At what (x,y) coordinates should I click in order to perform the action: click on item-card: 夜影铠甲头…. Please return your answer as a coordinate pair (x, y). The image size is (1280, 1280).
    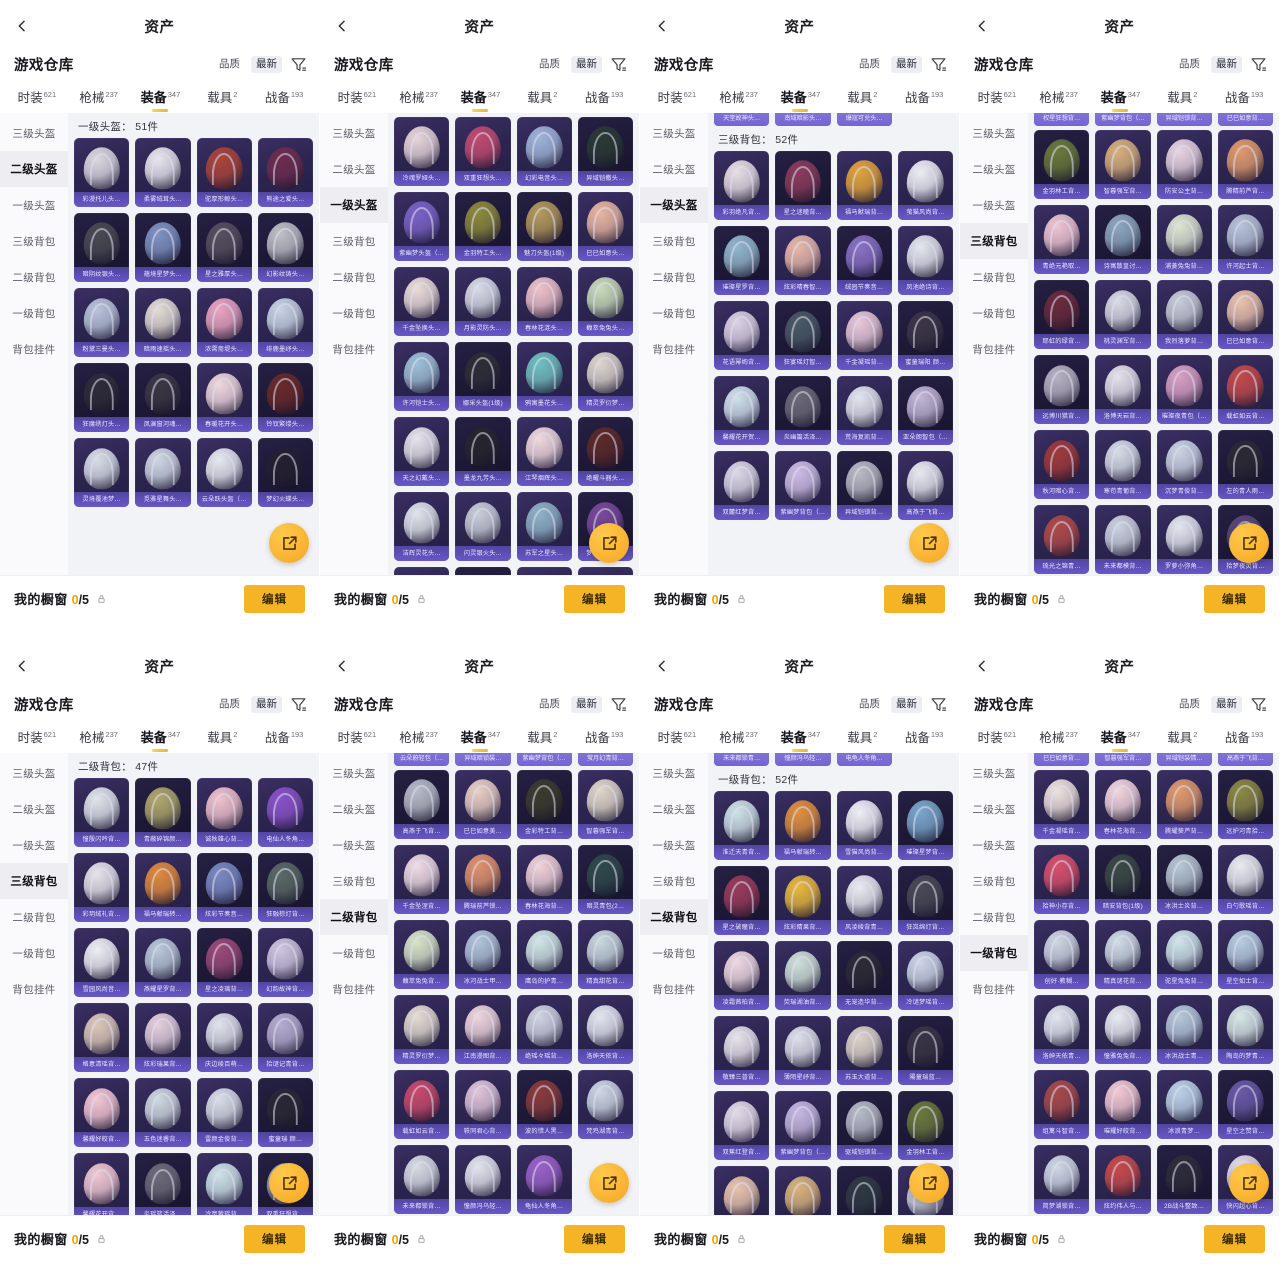
    Looking at the image, I should click on (483, 571).